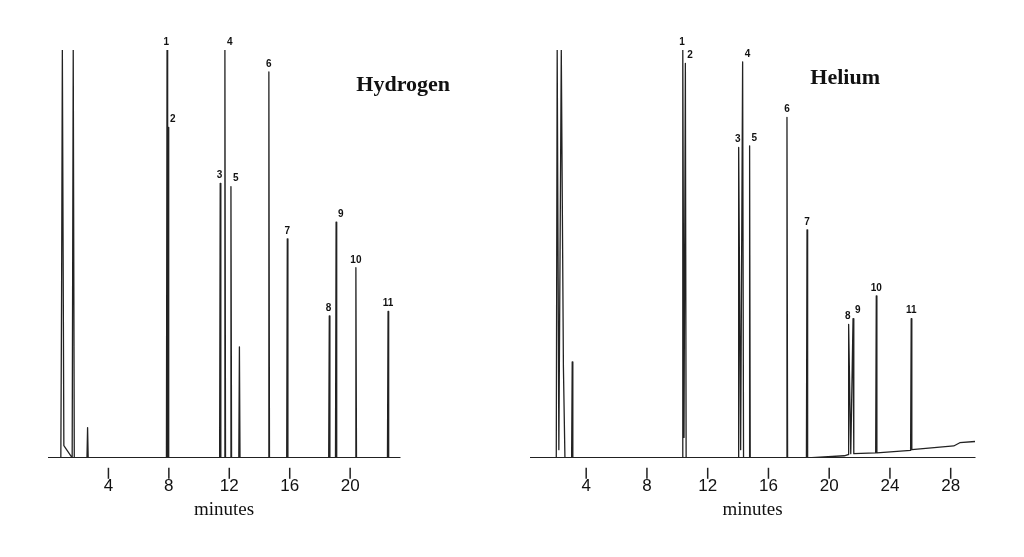 This screenshot has width=1024, height=557. Describe the element at coordinates (951, 485) in the screenshot. I see `x-tick-label: 28` at that location.